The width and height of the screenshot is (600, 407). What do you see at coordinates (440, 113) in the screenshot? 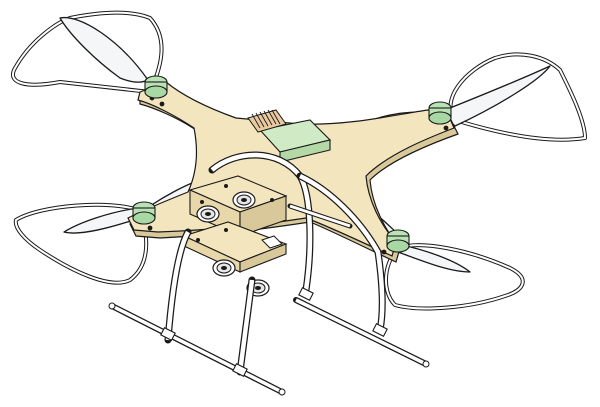
I see `motor-top-right` at bounding box center [440, 113].